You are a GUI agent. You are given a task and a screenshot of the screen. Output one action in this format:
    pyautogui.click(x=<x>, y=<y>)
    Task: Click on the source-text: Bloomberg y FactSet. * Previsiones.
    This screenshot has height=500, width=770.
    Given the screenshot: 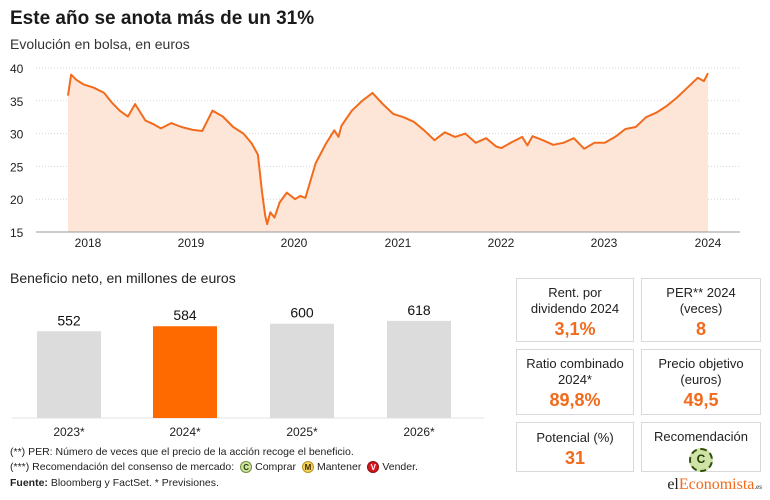 What is the action you would take?
    pyautogui.click(x=133, y=483)
    